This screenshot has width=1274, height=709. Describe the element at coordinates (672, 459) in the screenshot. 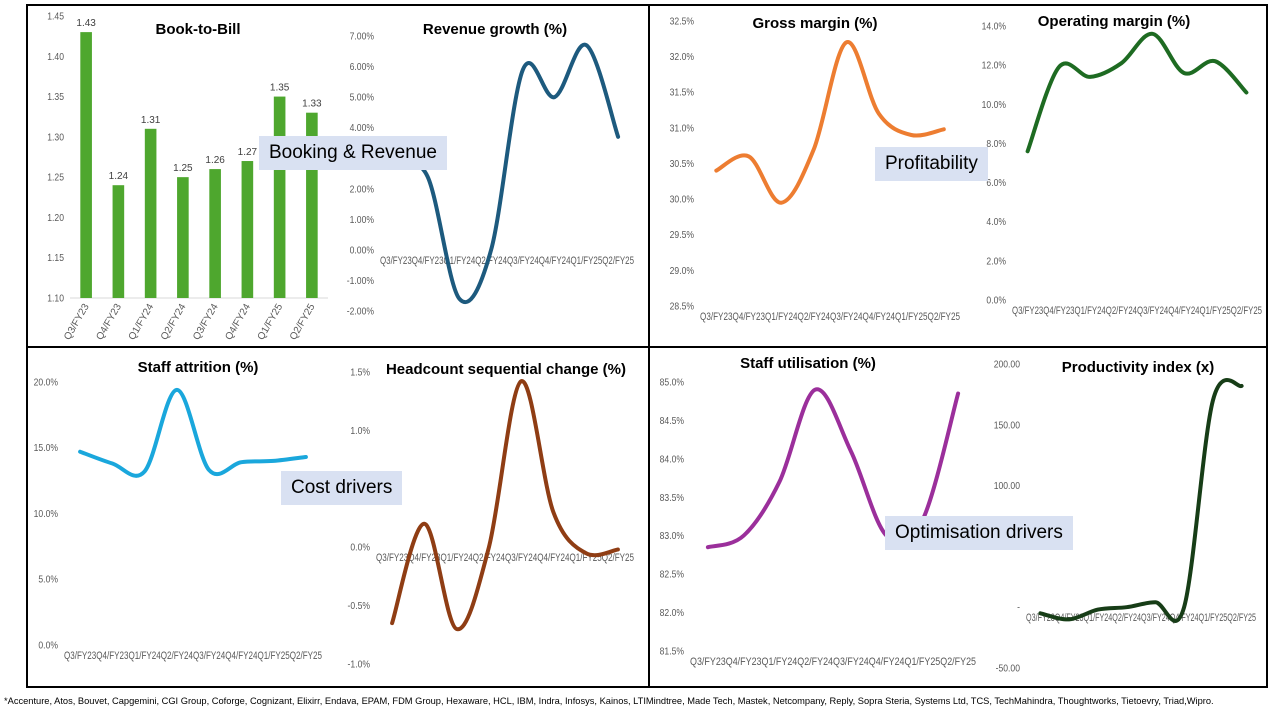

I see `y-tick-label: 84.0%` at that location.